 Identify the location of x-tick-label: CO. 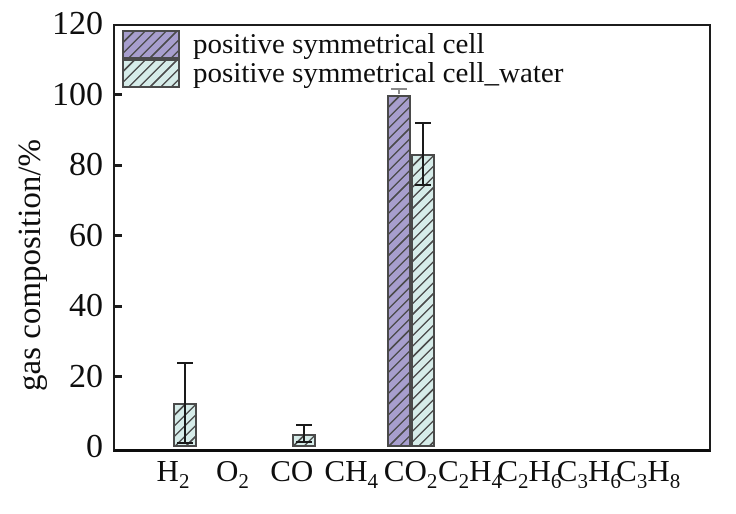
(292, 470).